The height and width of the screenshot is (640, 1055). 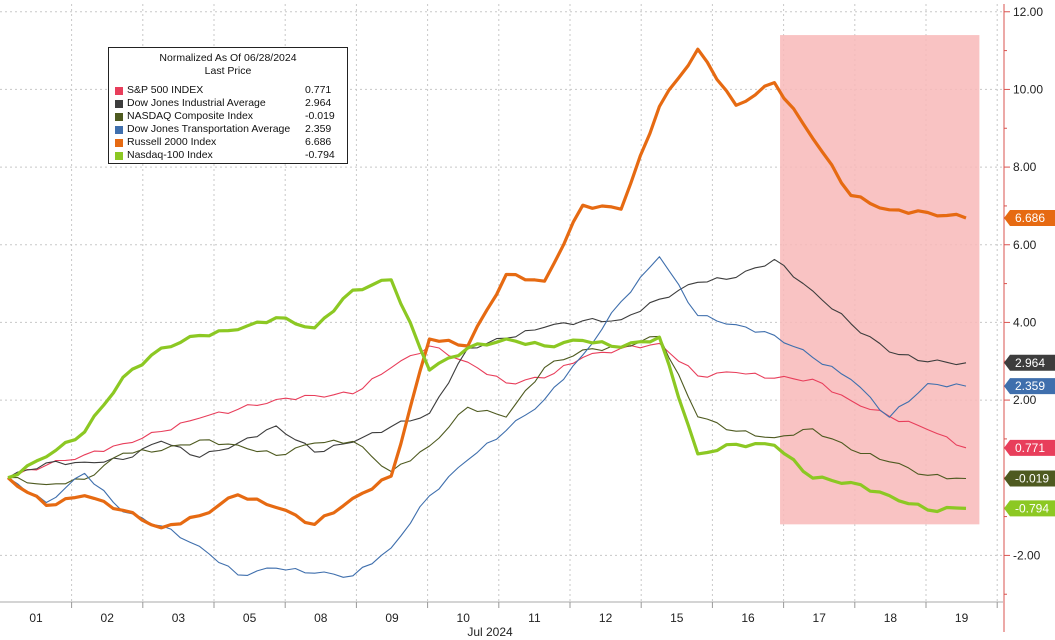 What do you see at coordinates (250, 618) in the screenshot?
I see `x-tick-label: 05` at bounding box center [250, 618].